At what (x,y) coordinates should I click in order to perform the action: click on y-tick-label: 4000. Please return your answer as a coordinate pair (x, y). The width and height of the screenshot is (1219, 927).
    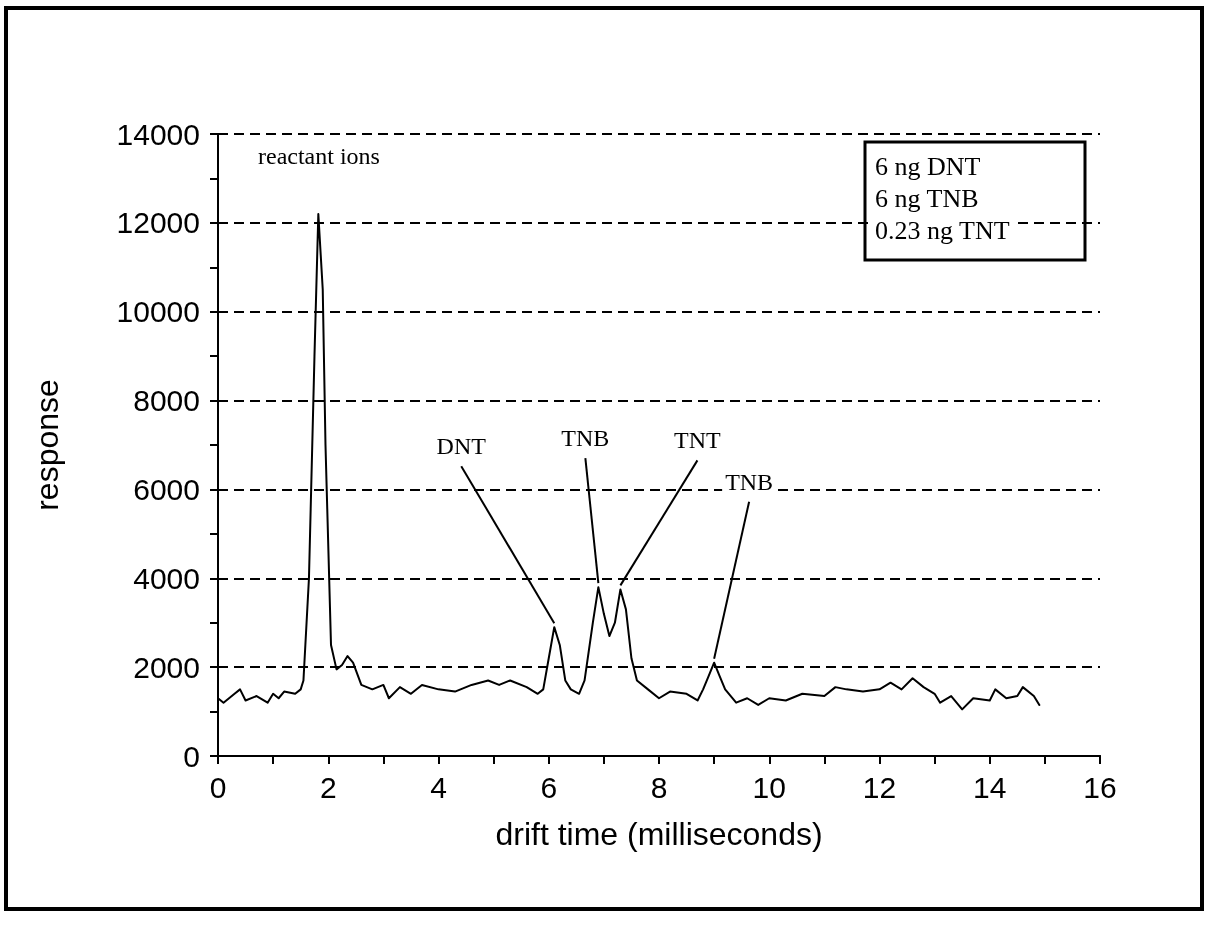
    Looking at the image, I should click on (166, 578).